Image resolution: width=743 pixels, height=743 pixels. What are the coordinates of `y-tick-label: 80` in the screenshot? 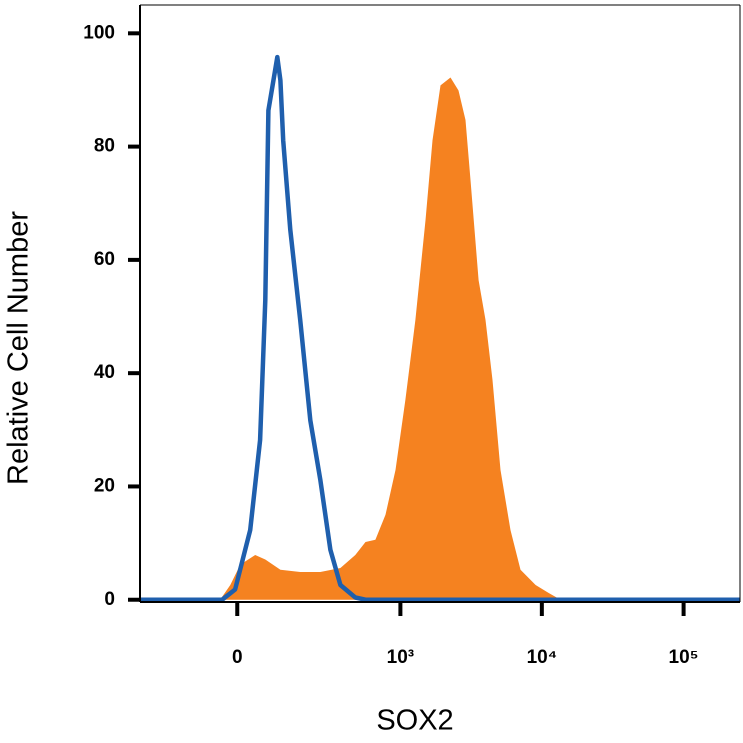 It's located at (104, 146).